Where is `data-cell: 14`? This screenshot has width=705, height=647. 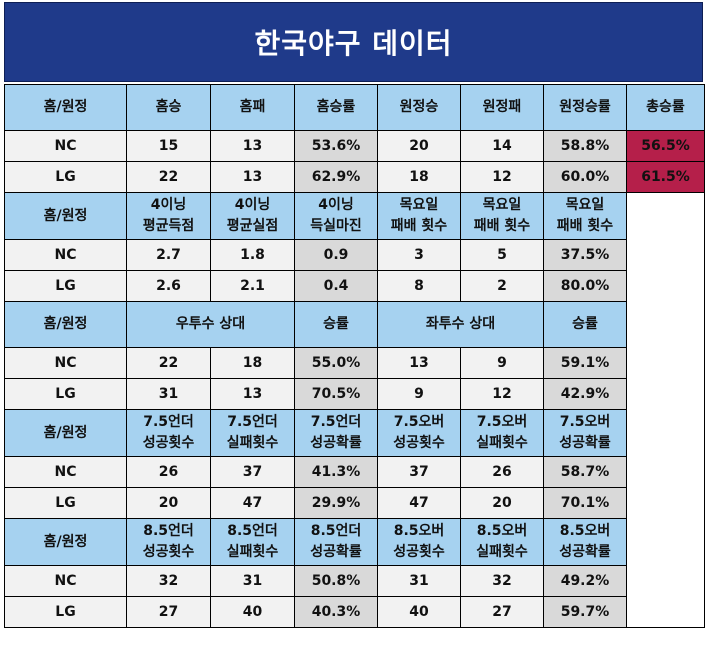 data-cell: 14 is located at coordinates (502, 146).